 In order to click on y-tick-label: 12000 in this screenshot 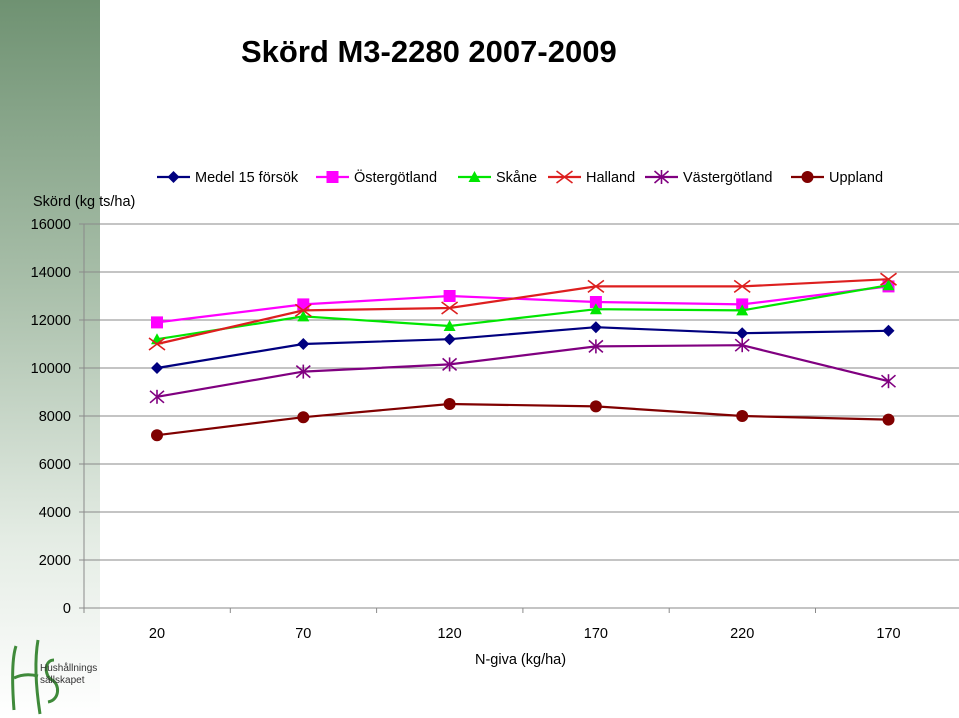, I will do `click(51, 321)`.